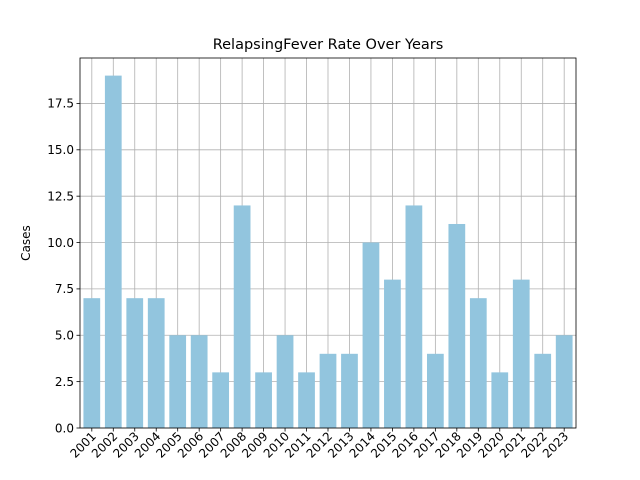 The image size is (640, 480). I want to click on bar-2023, so click(564, 381).